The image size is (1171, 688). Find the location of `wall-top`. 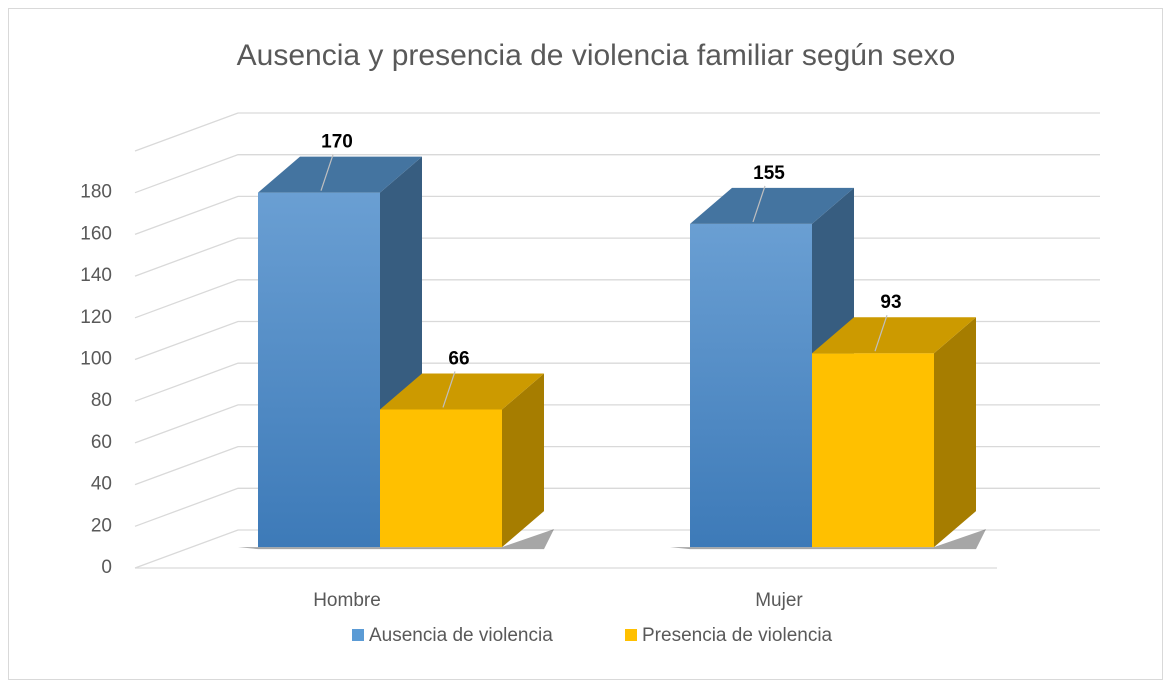

wall-top is located at coordinates (617, 132).